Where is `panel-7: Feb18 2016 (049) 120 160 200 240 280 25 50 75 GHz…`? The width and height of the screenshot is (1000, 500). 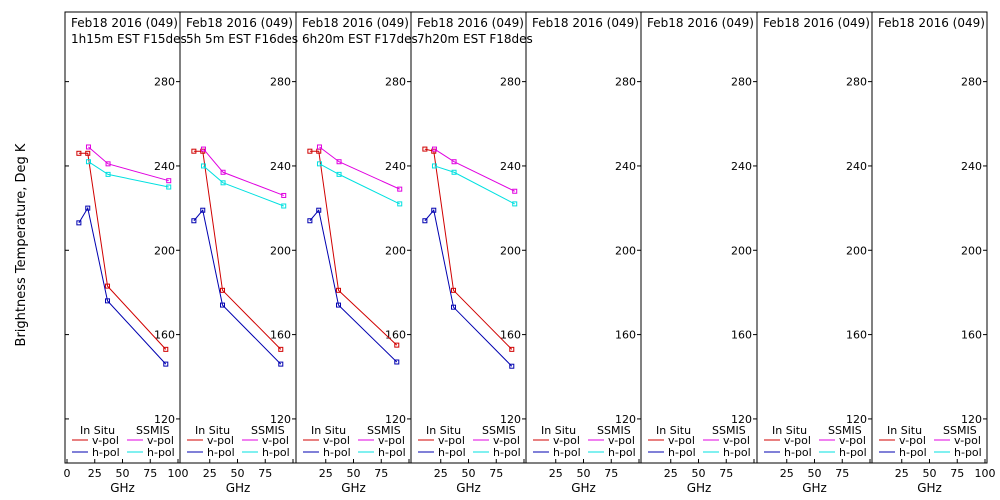
panel-7: Feb18 2016 (049) 120 160 200 240 280 25 50 75 GHz… is located at coordinates (814, 253).